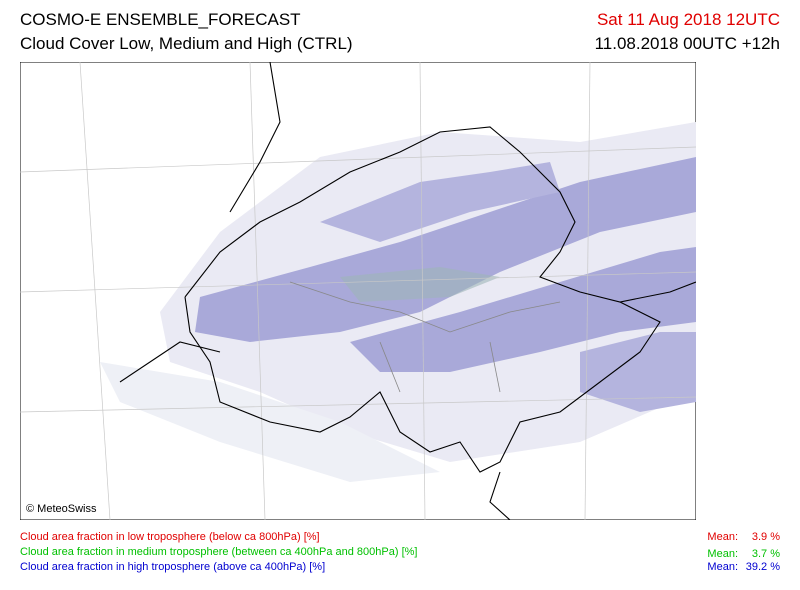 The height and width of the screenshot is (590, 800). What do you see at coordinates (762, 567) in the screenshot?
I see `mean-value: 39.2 %` at bounding box center [762, 567].